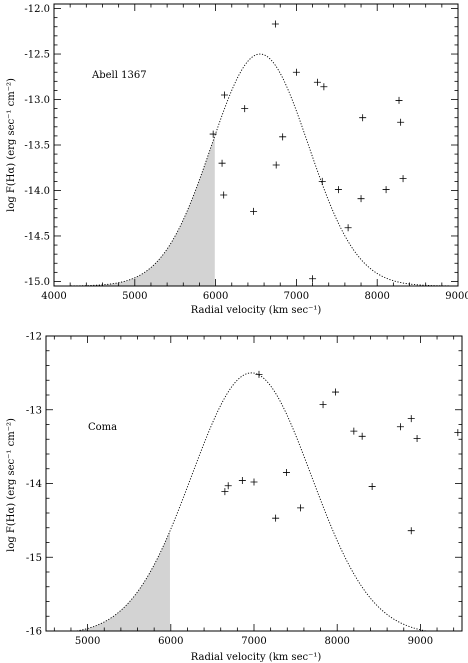 This screenshot has width=468, height=663. I want to click on x-tick-label: 4000, so click(53, 296).